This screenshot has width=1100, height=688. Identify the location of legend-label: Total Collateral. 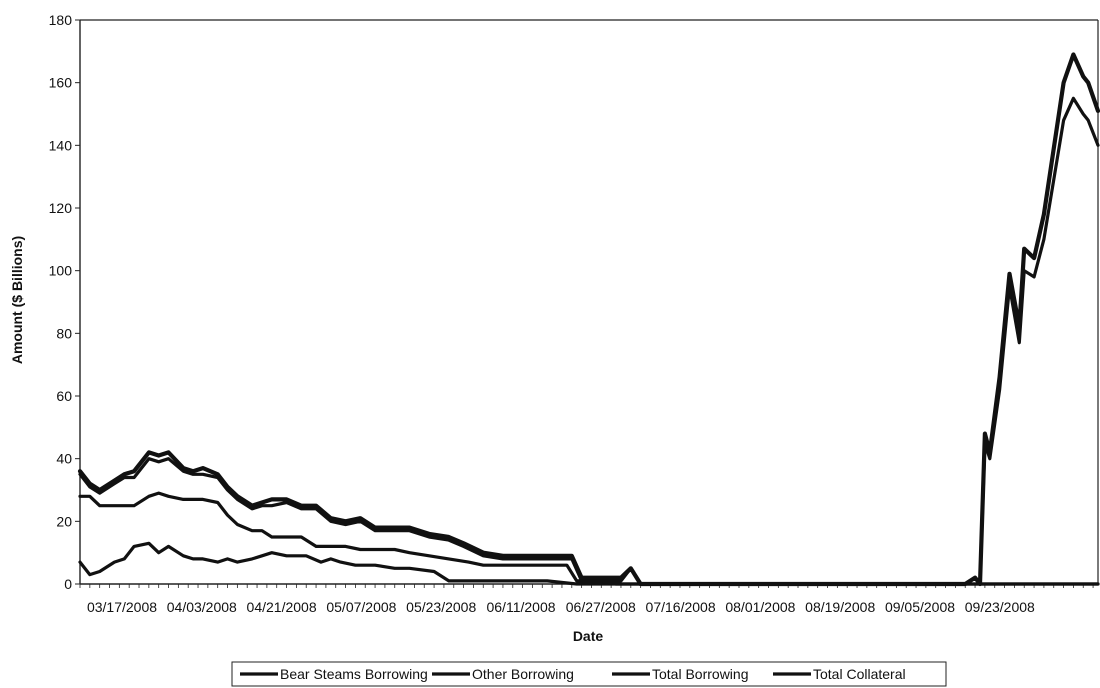
(859, 674).